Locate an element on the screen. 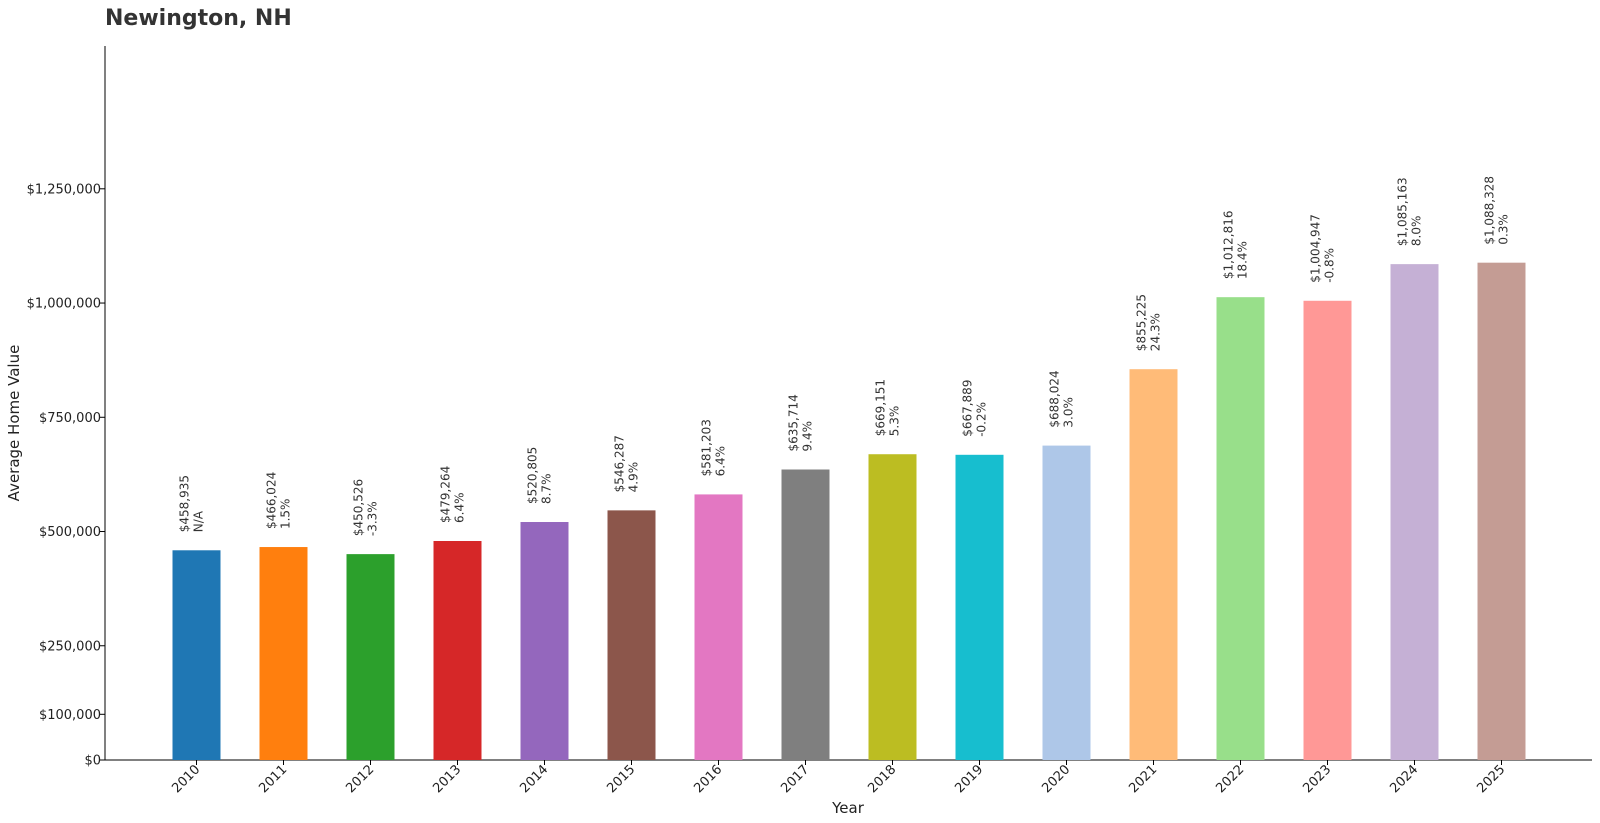  bar-value-label: $855,225 is located at coordinates (1142, 322).